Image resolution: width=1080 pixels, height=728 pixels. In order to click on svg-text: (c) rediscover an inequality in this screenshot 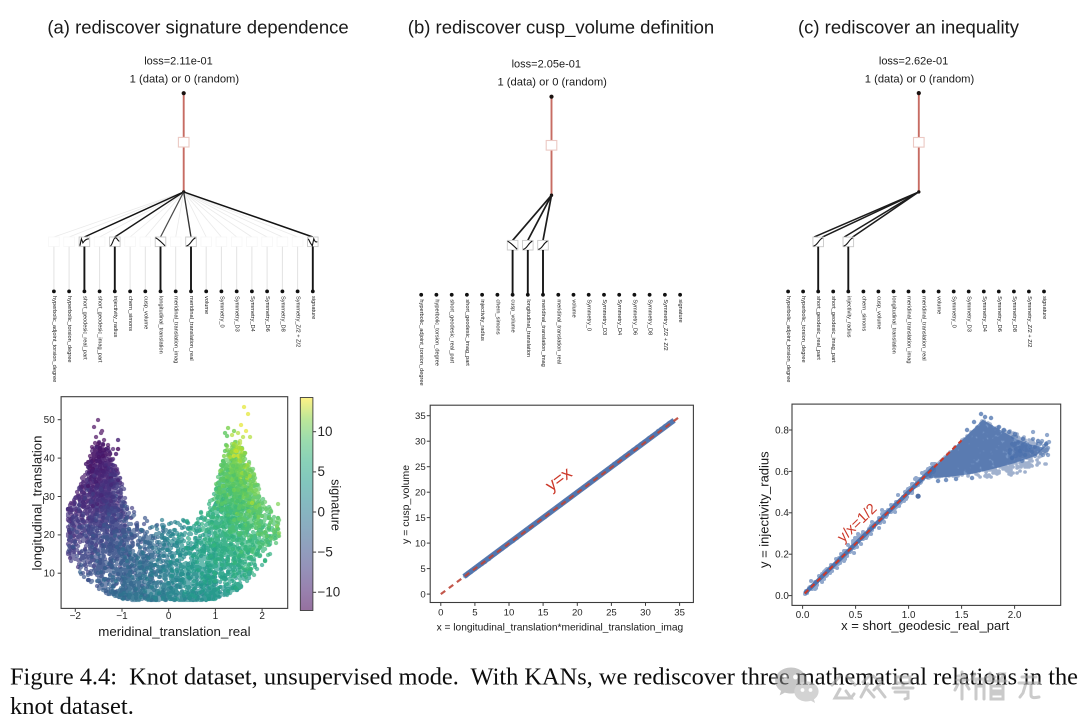, I will do `click(909, 27)`.